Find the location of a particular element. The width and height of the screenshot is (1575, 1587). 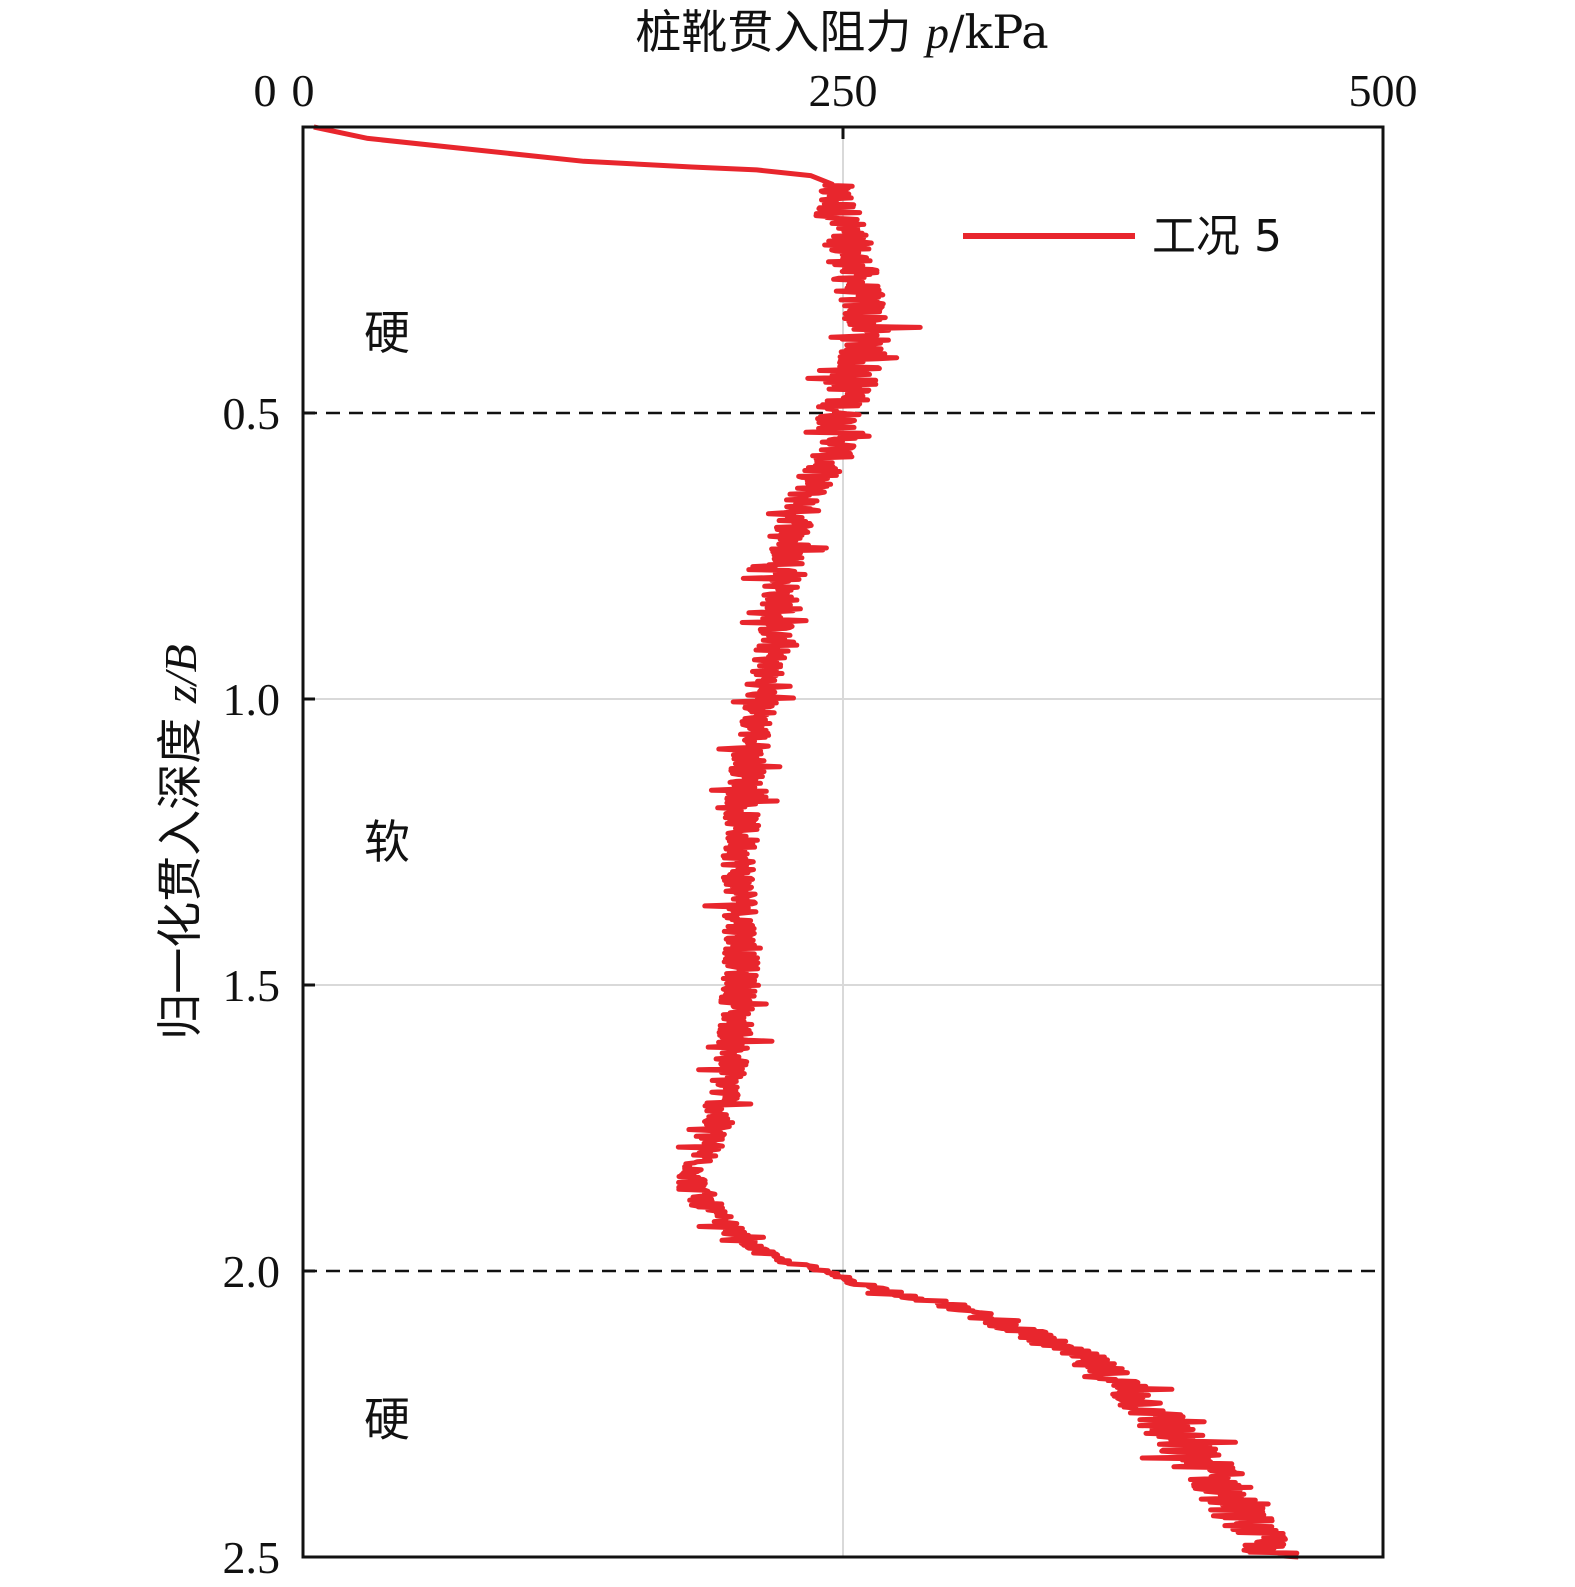

zone-labels: 硬软硬 is located at coordinates (387, 876).